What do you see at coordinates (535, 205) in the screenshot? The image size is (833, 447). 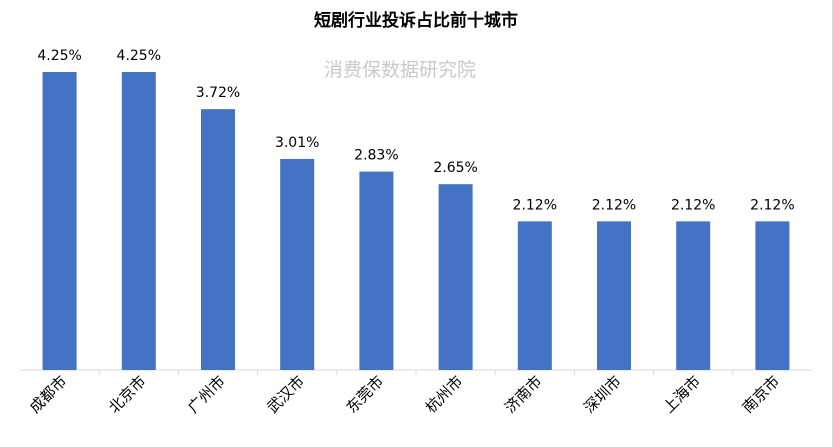 I see `data-label-7: 2.12%` at bounding box center [535, 205].